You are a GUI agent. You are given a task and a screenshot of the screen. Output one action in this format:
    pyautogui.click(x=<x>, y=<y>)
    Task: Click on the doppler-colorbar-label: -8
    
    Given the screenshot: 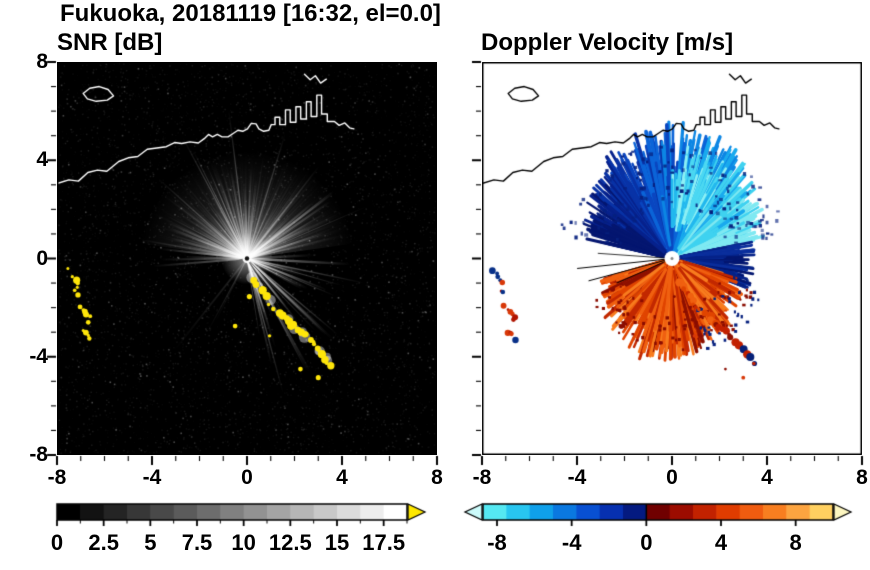 What is the action you would take?
    pyautogui.click(x=497, y=542)
    